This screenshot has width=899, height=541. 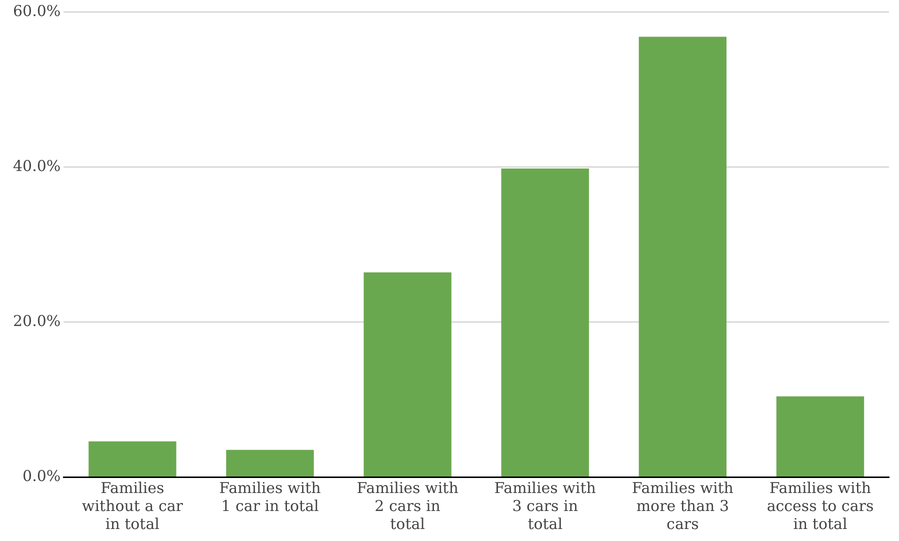 I want to click on x-tick-label: Families with 3 cars in total, so click(x=545, y=505).